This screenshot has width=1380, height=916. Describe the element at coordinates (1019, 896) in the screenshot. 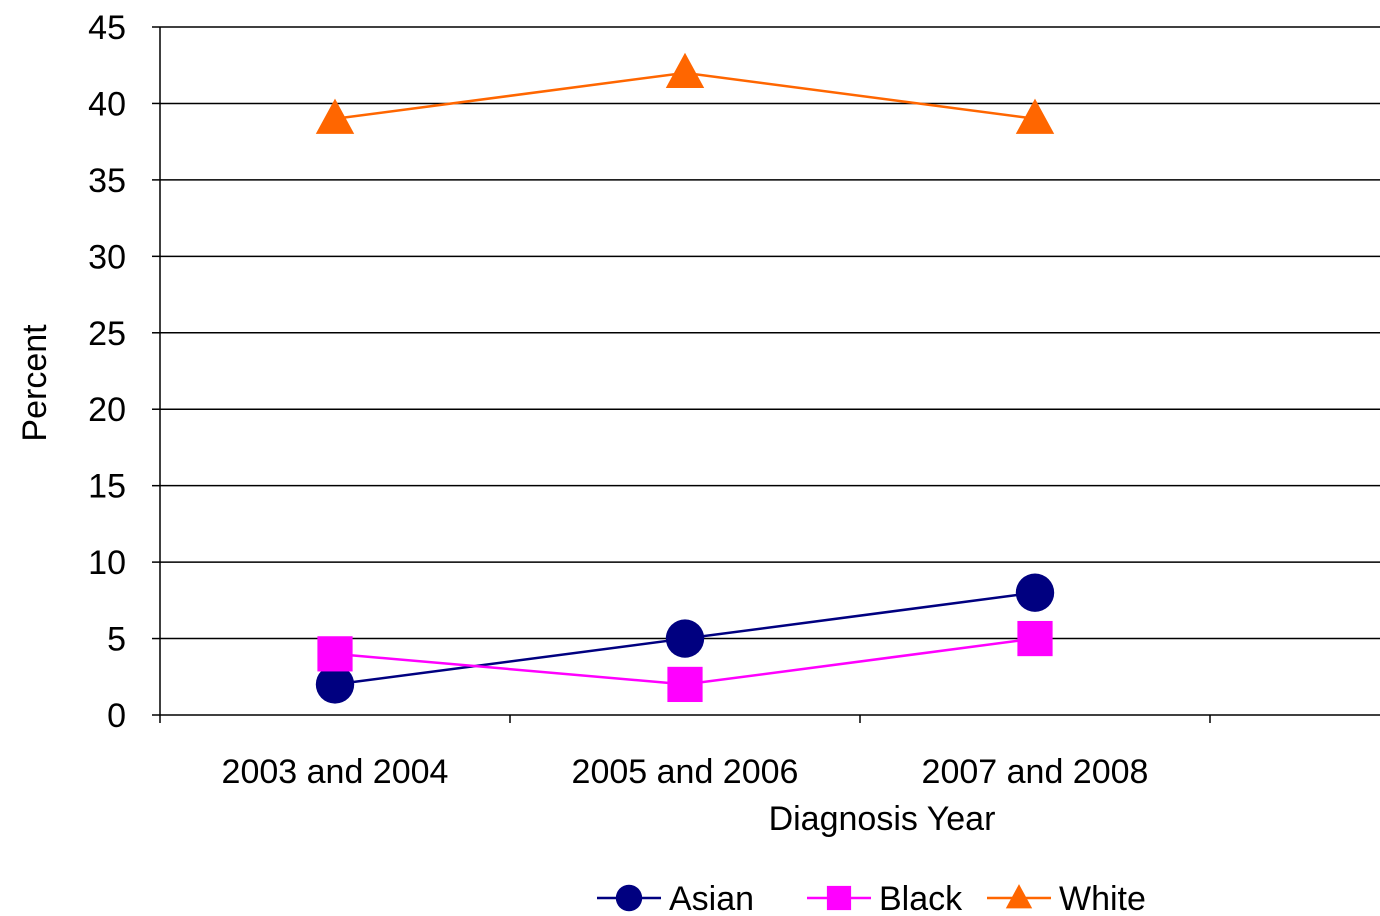

I see `legend-marker-white` at that location.